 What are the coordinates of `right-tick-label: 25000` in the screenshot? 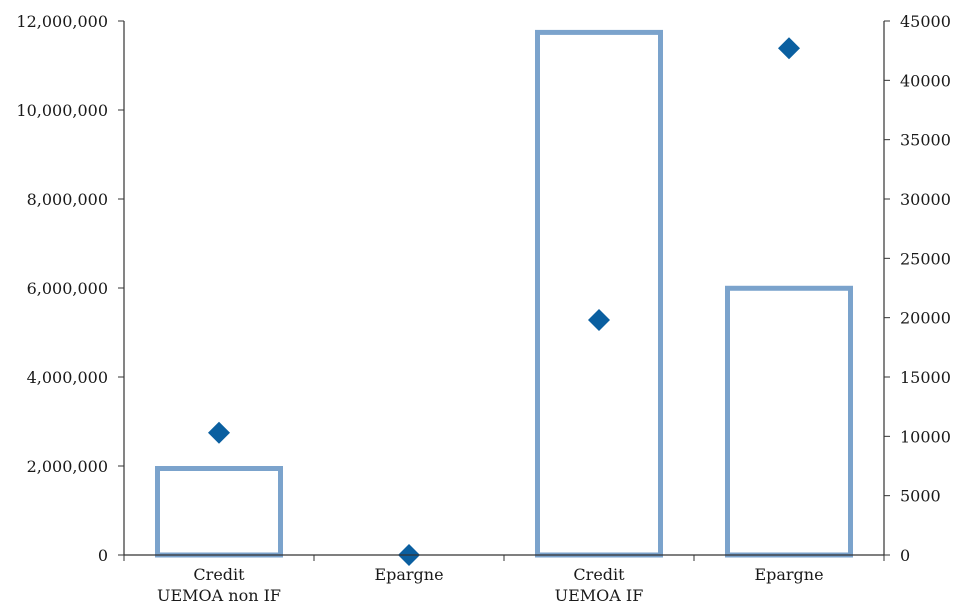 It's located at (925, 258).